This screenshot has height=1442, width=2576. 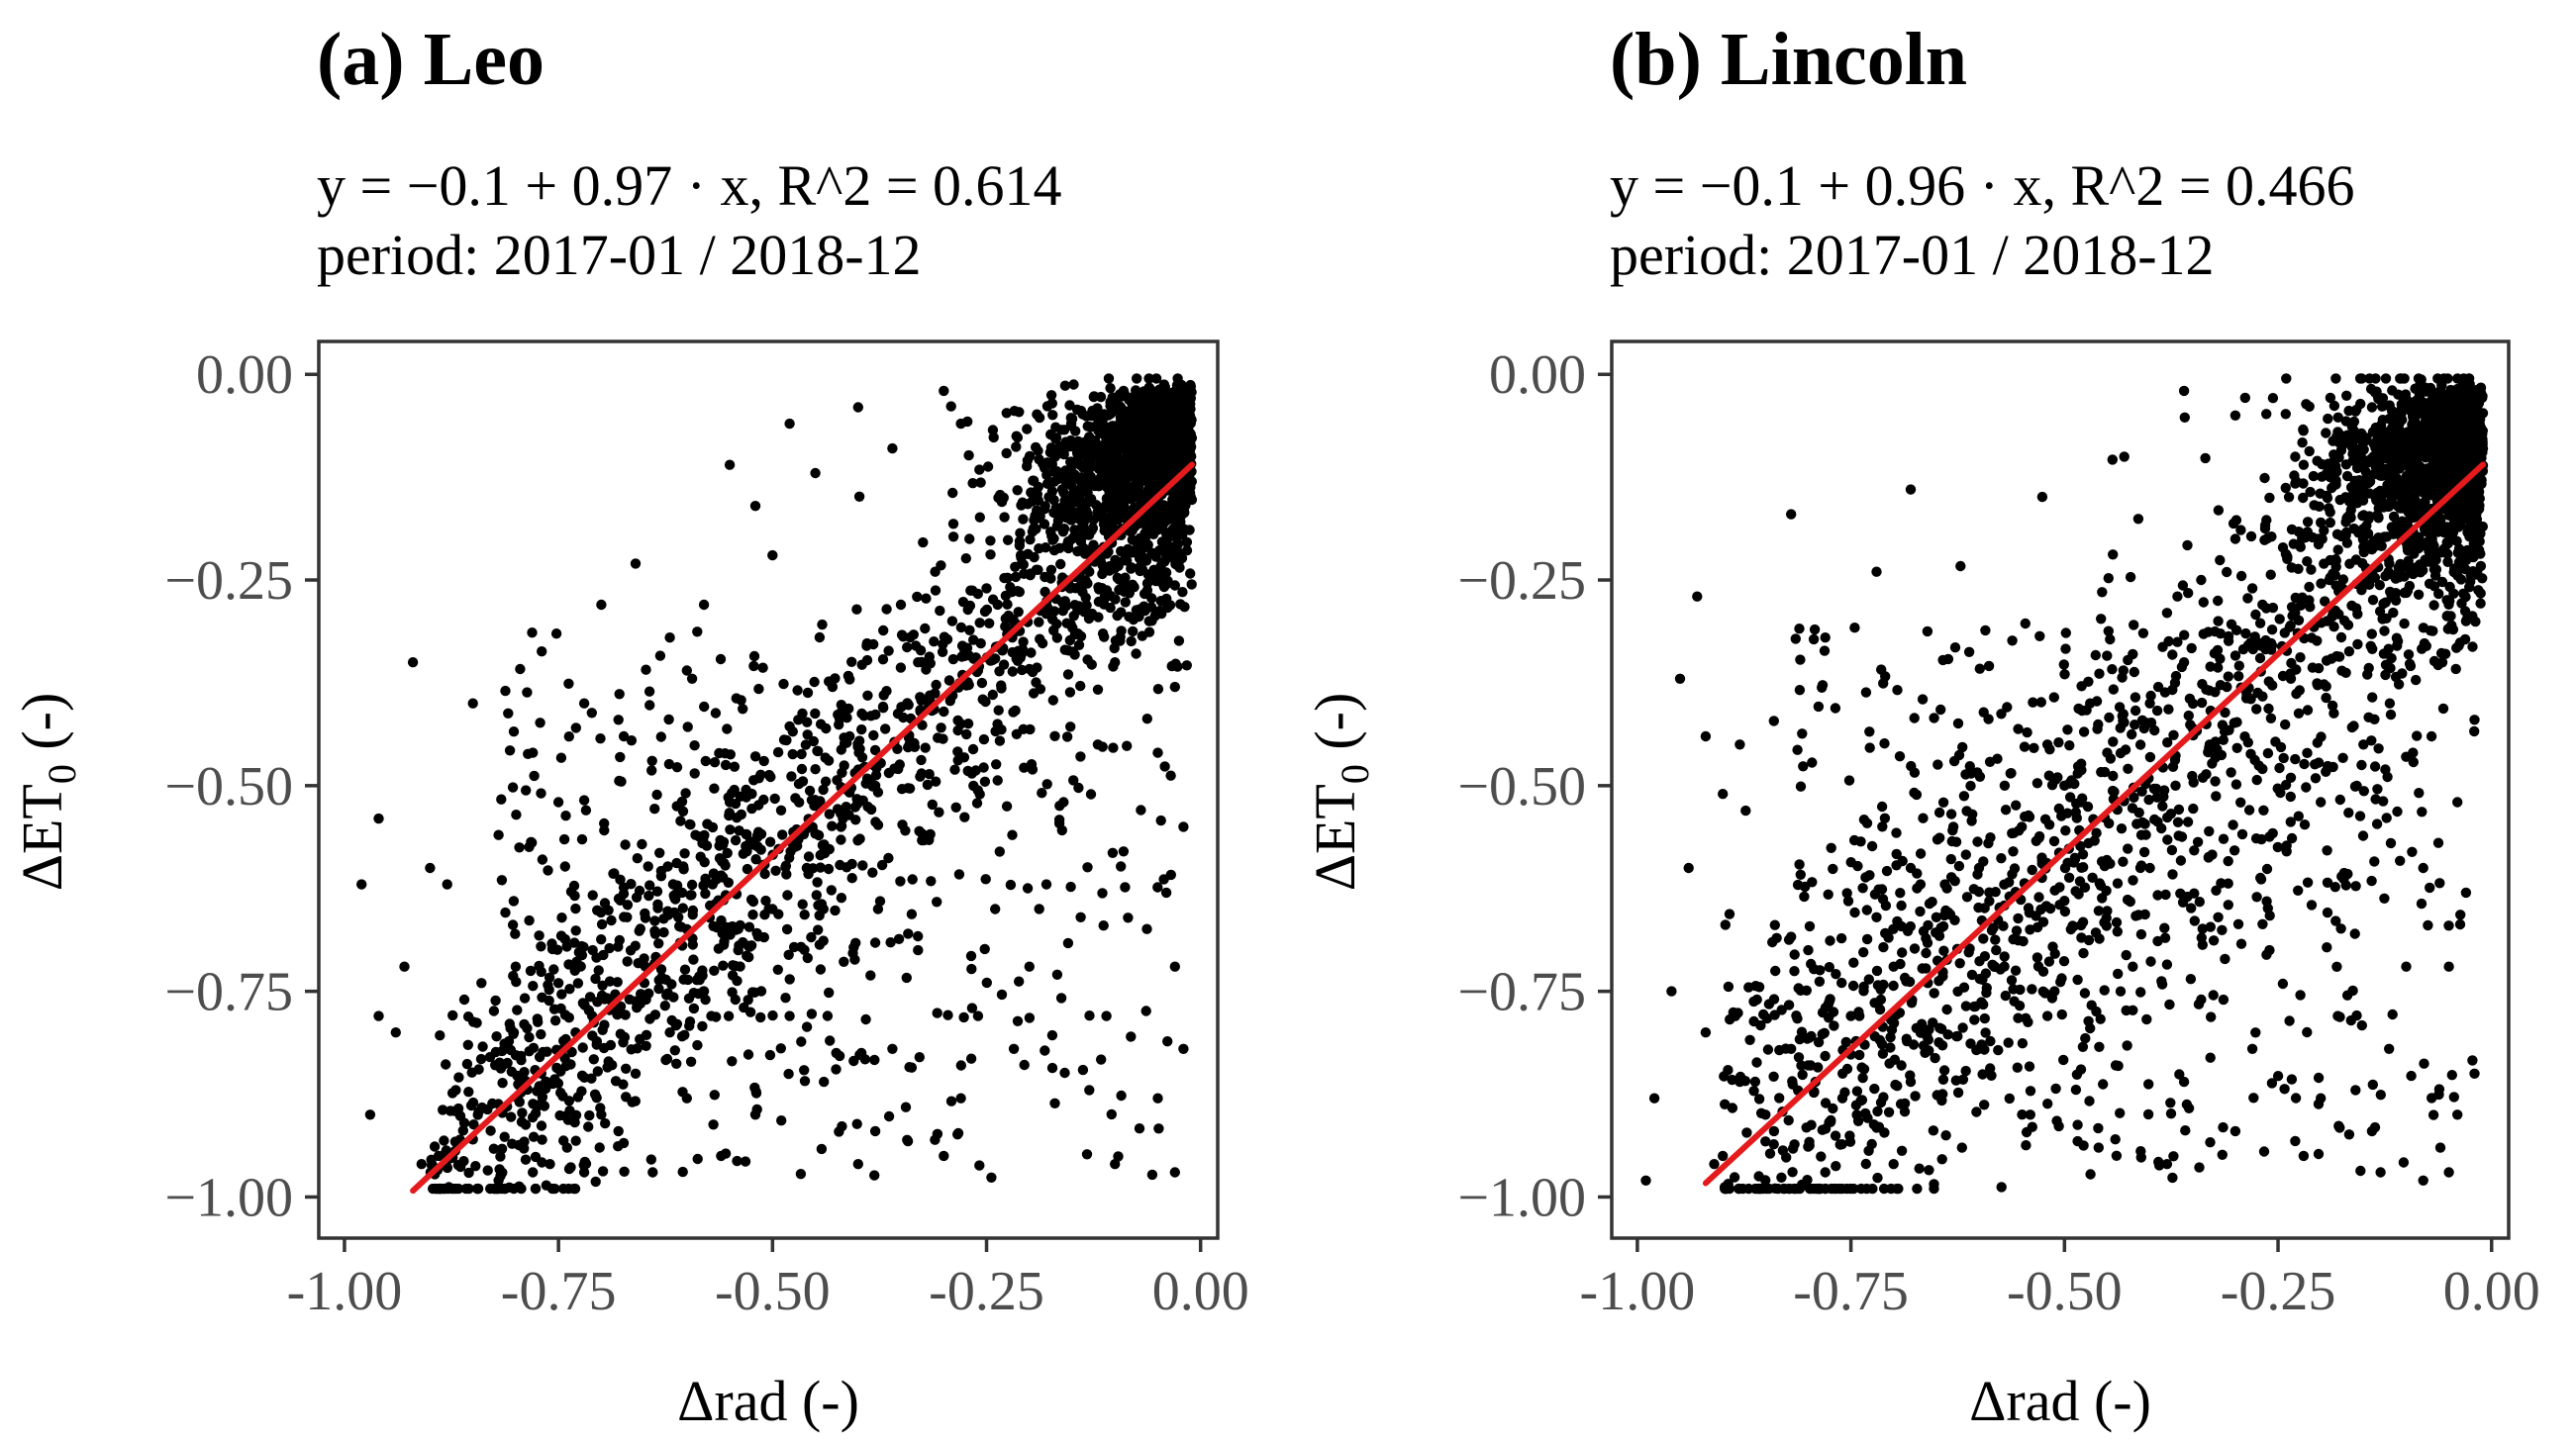 What do you see at coordinates (690, 185) in the screenshot?
I see `equation-text: y = −0.1 + 0.97 · x, R^2 = 0.614` at bounding box center [690, 185].